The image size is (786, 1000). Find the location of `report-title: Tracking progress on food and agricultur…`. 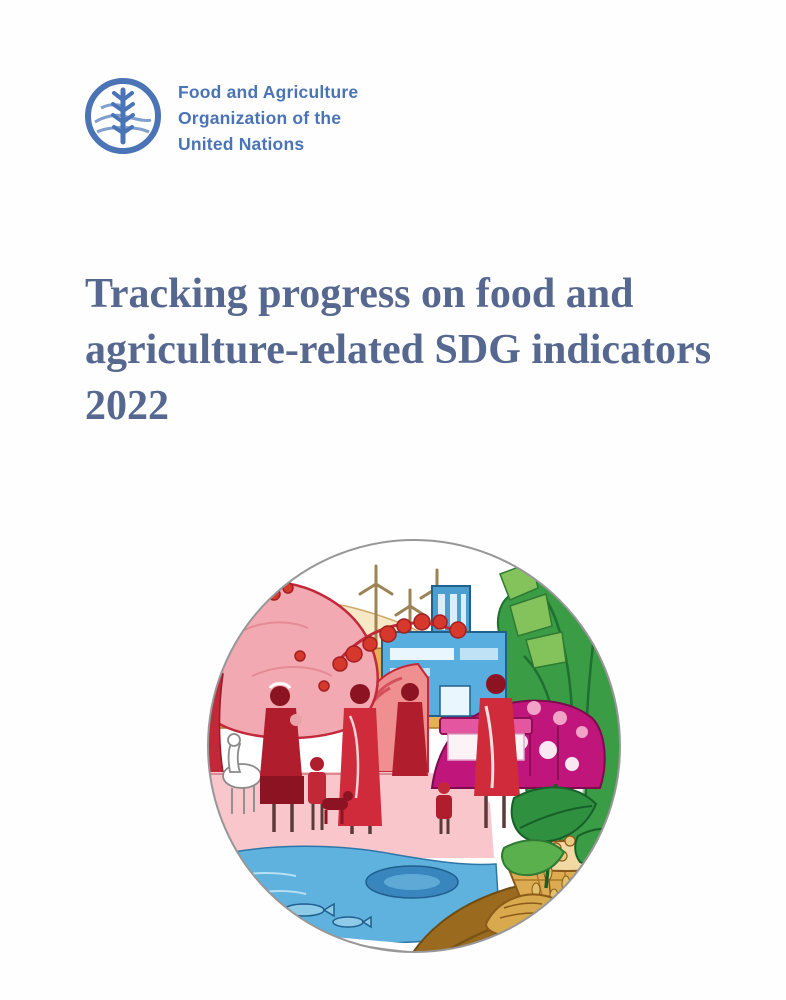

report-title: Tracking progress on food and agricultur… is located at coordinates (420, 350).